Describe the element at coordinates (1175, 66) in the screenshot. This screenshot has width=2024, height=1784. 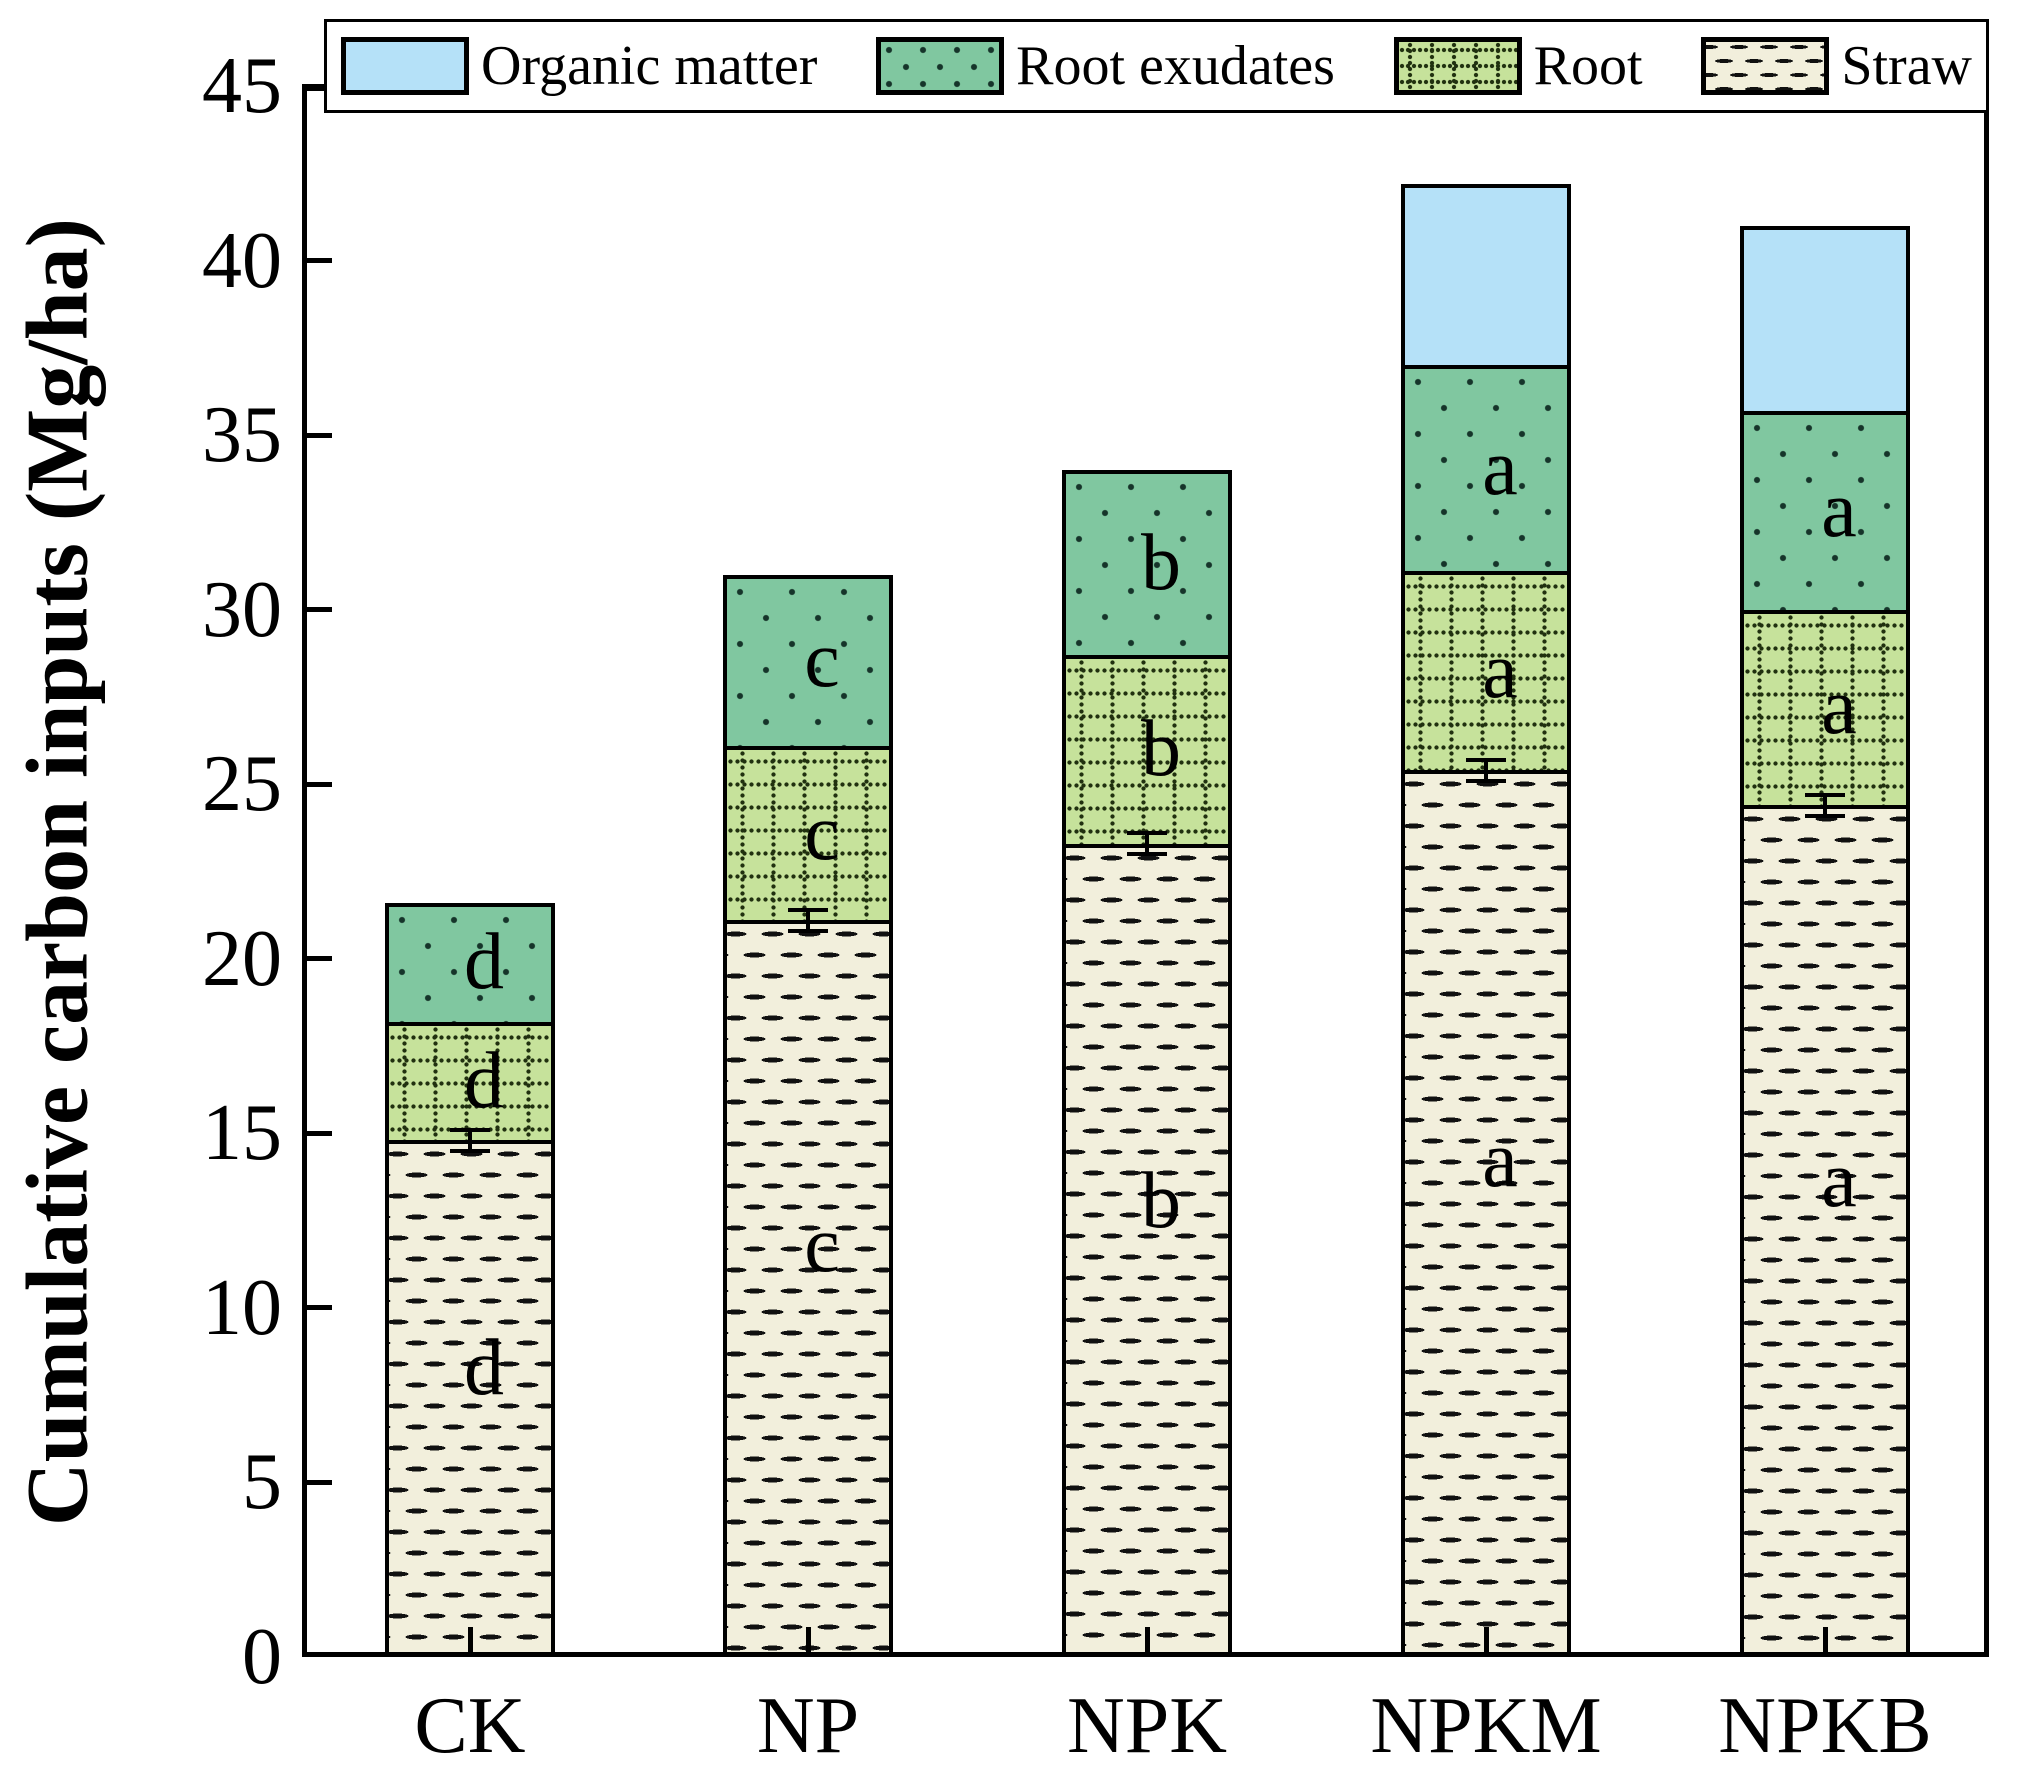
I see `legend-label: Root exudates` at that location.